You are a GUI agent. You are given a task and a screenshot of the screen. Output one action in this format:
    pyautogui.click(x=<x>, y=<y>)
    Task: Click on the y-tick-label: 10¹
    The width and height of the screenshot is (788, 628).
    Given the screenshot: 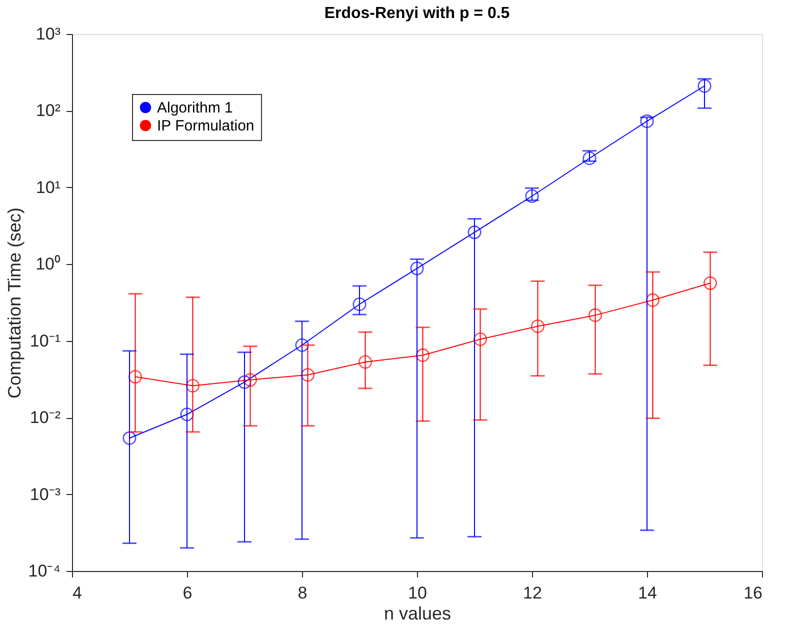 What is the action you would take?
    pyautogui.click(x=48, y=187)
    